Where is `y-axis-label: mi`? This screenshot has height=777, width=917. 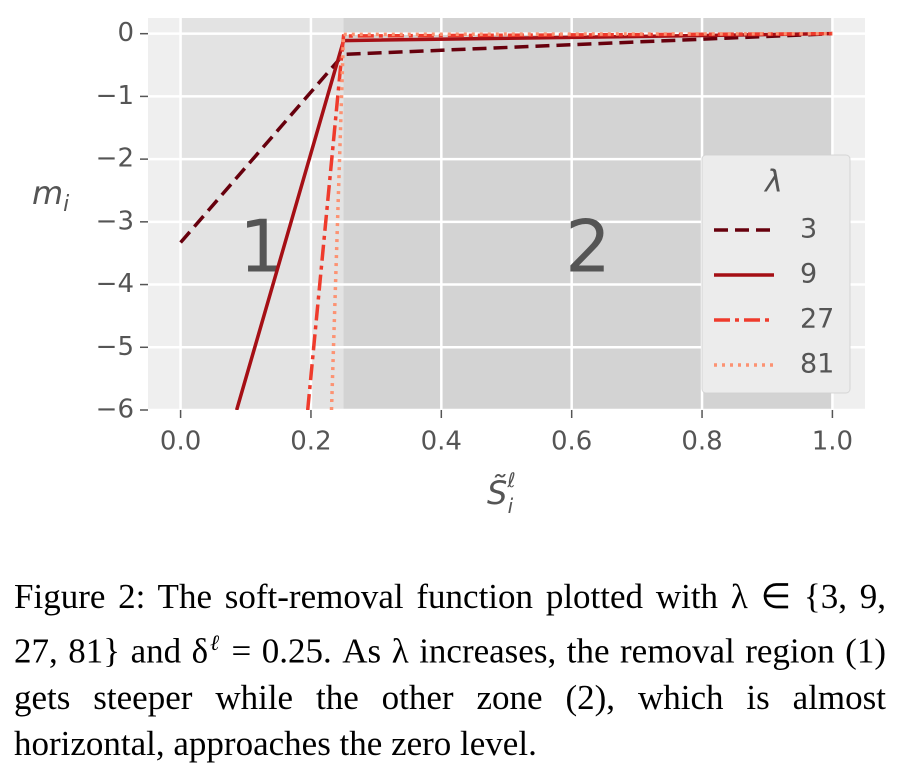
y-axis-label: mi is located at coordinates (50, 195).